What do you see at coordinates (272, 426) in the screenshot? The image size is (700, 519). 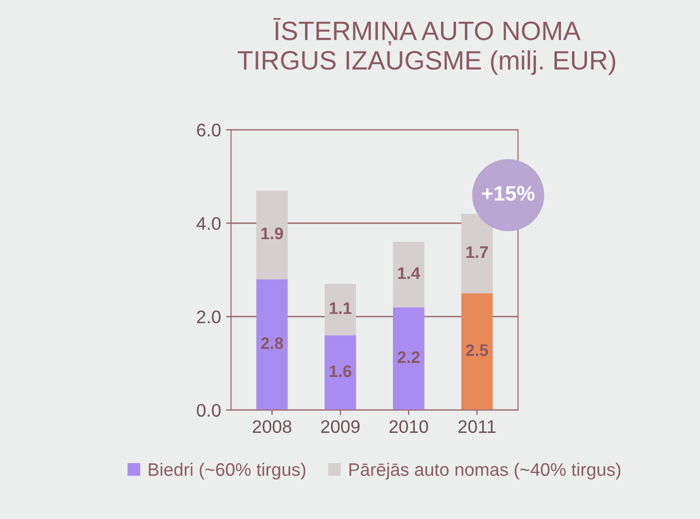 I see `x-tick-label: 2008` at bounding box center [272, 426].